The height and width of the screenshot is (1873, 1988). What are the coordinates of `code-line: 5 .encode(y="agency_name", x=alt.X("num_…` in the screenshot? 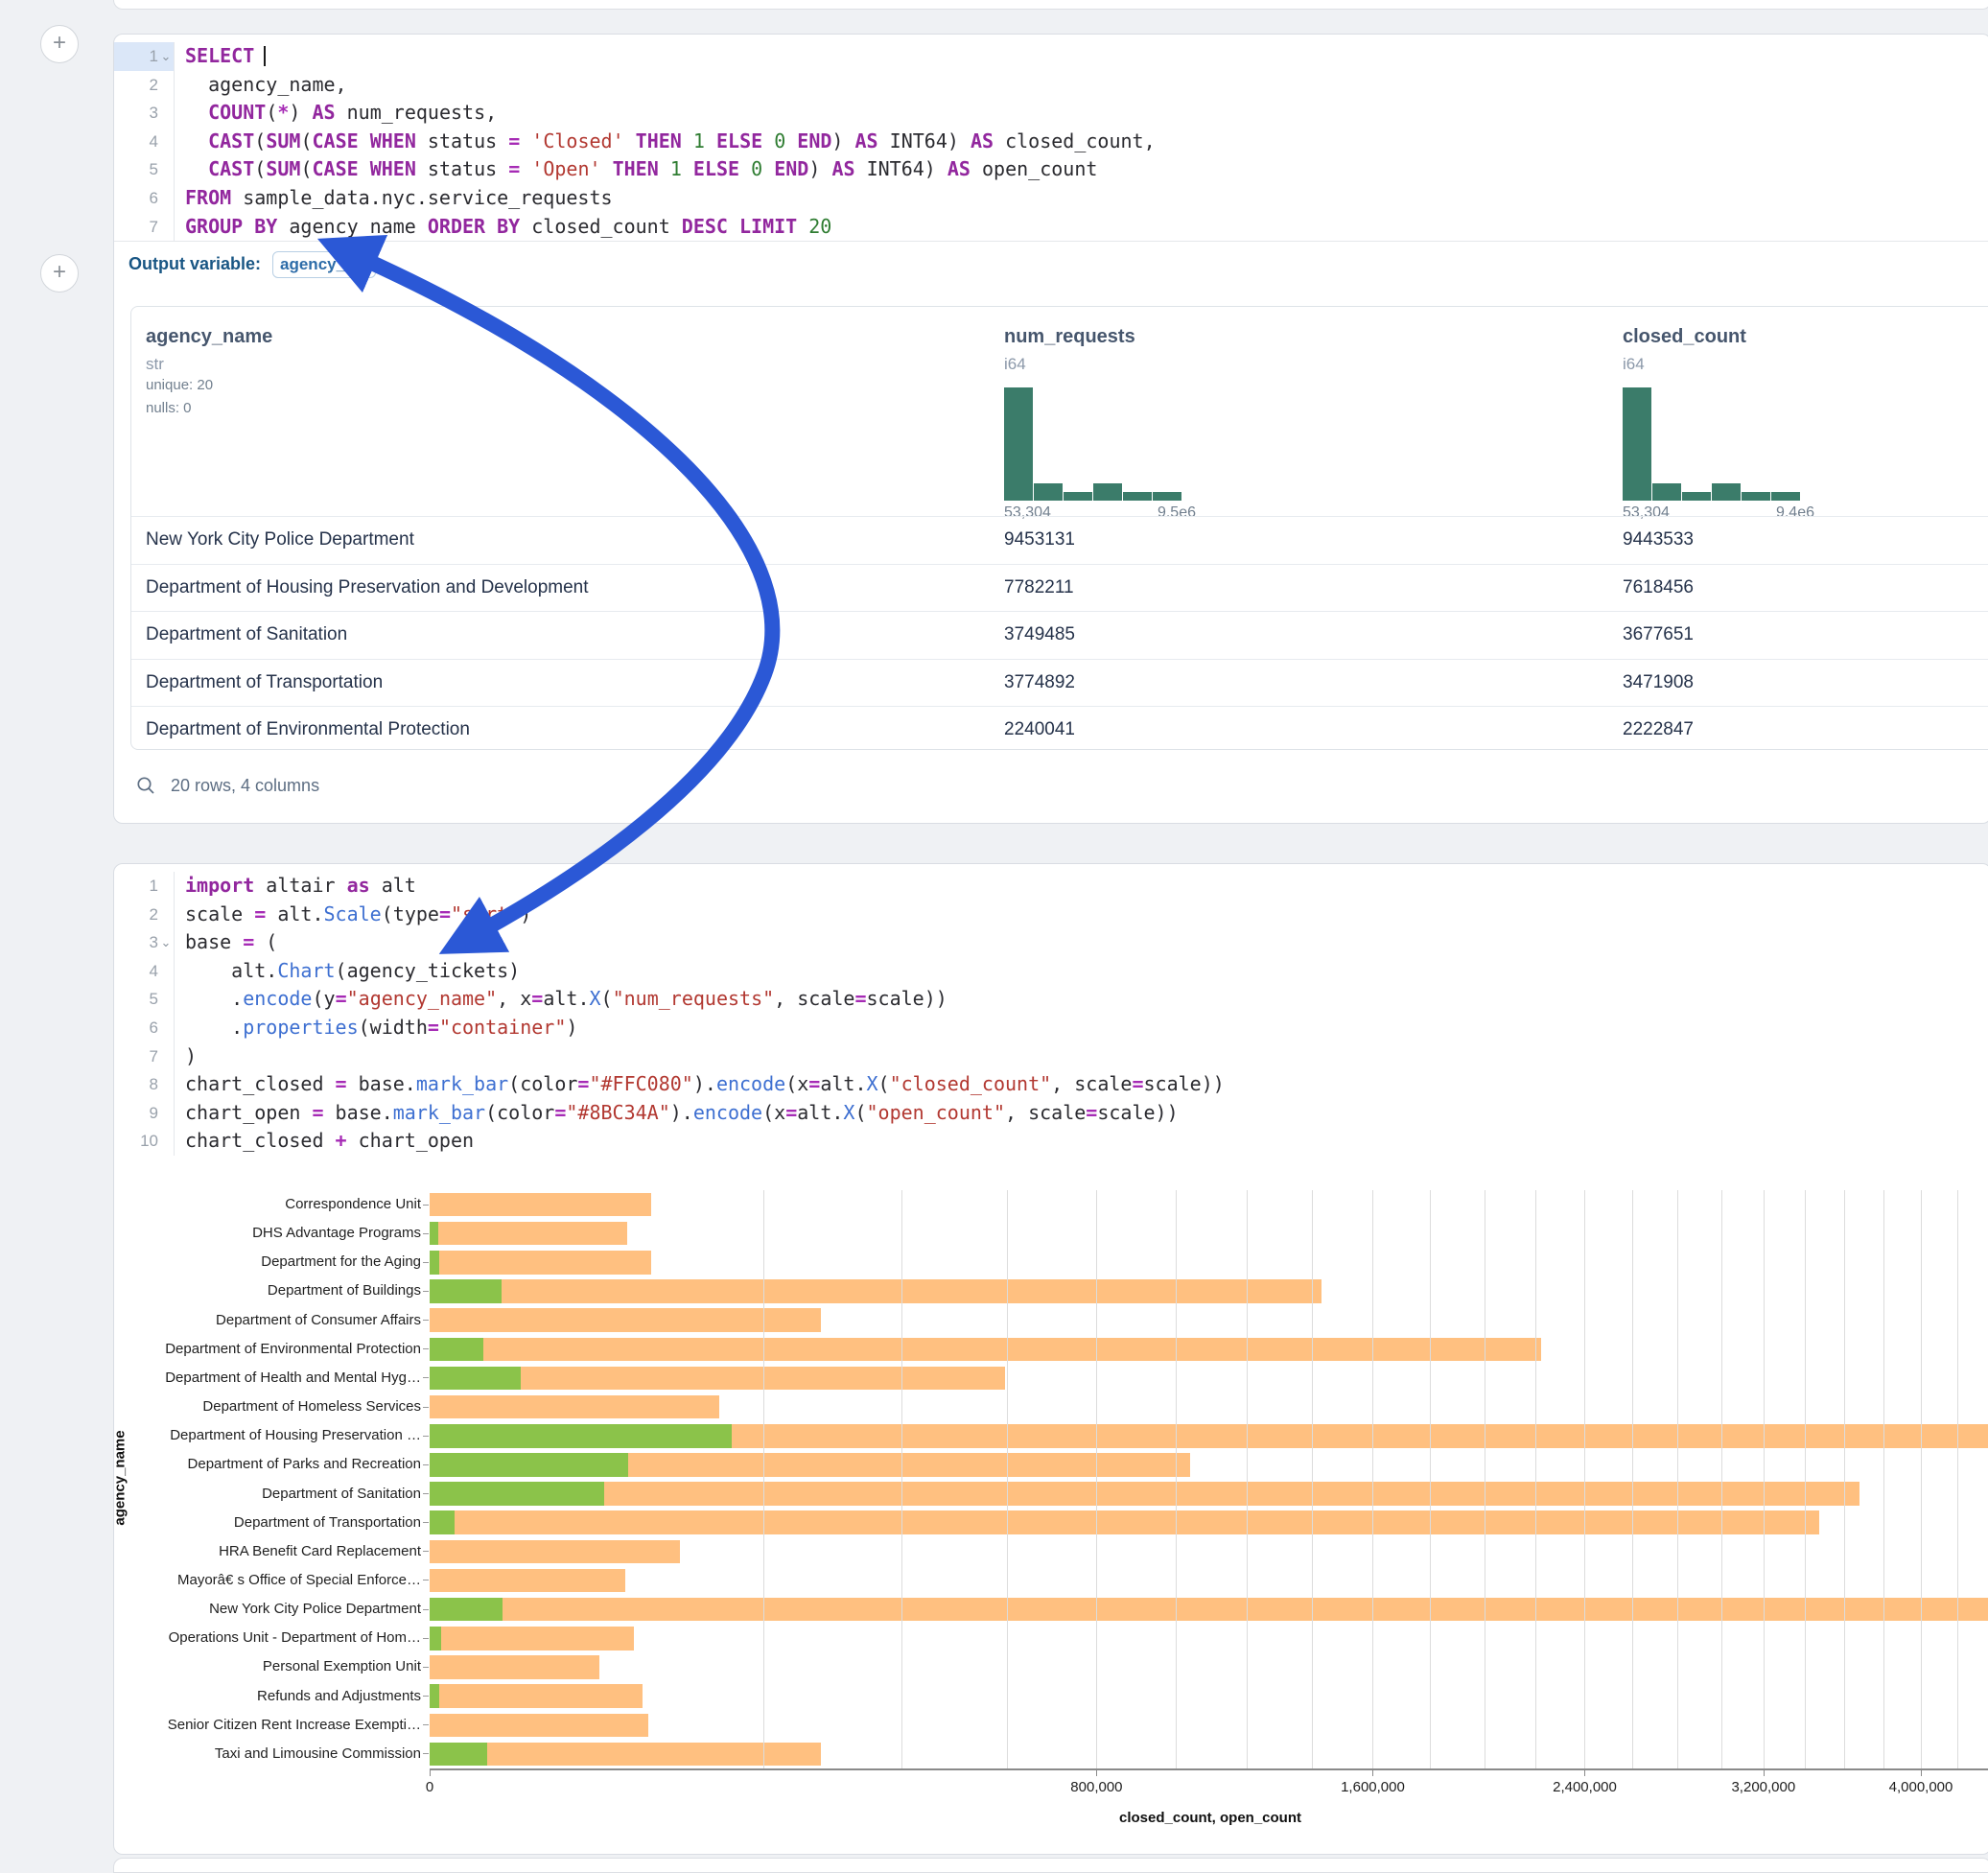 It's located at (1051, 1000).